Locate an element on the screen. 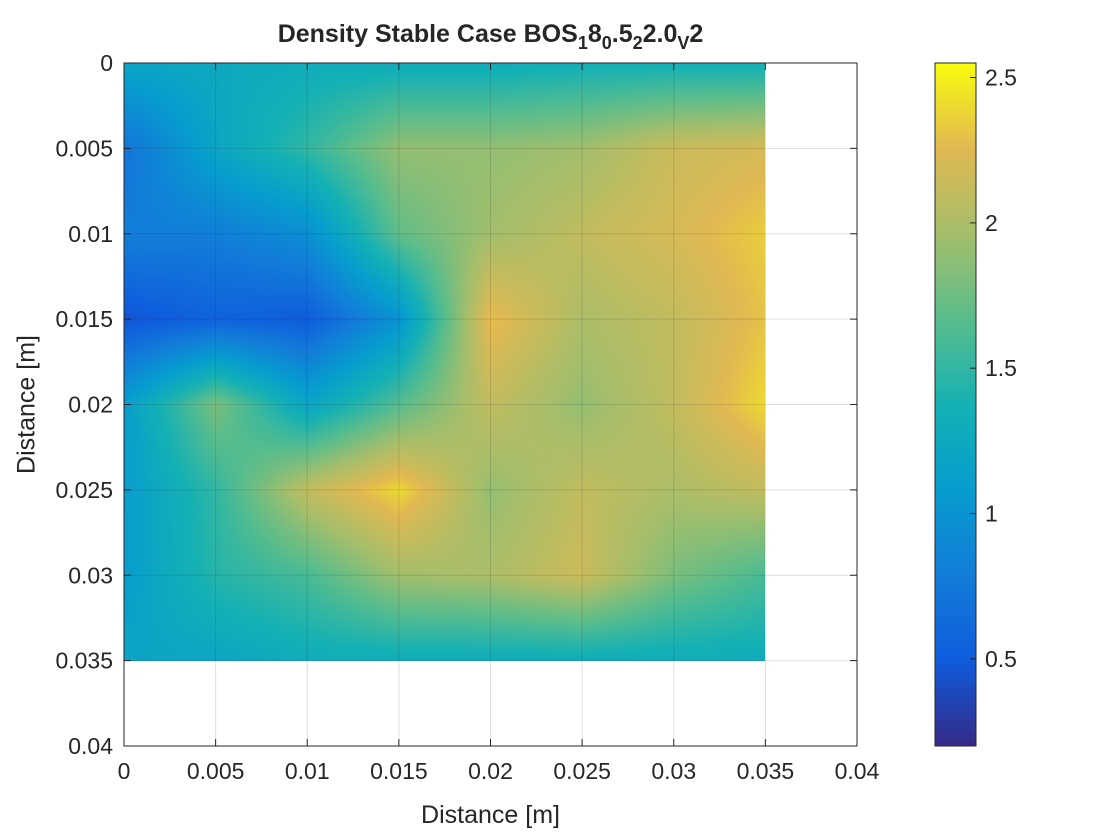  title-part: 0 is located at coordinates (607, 43).